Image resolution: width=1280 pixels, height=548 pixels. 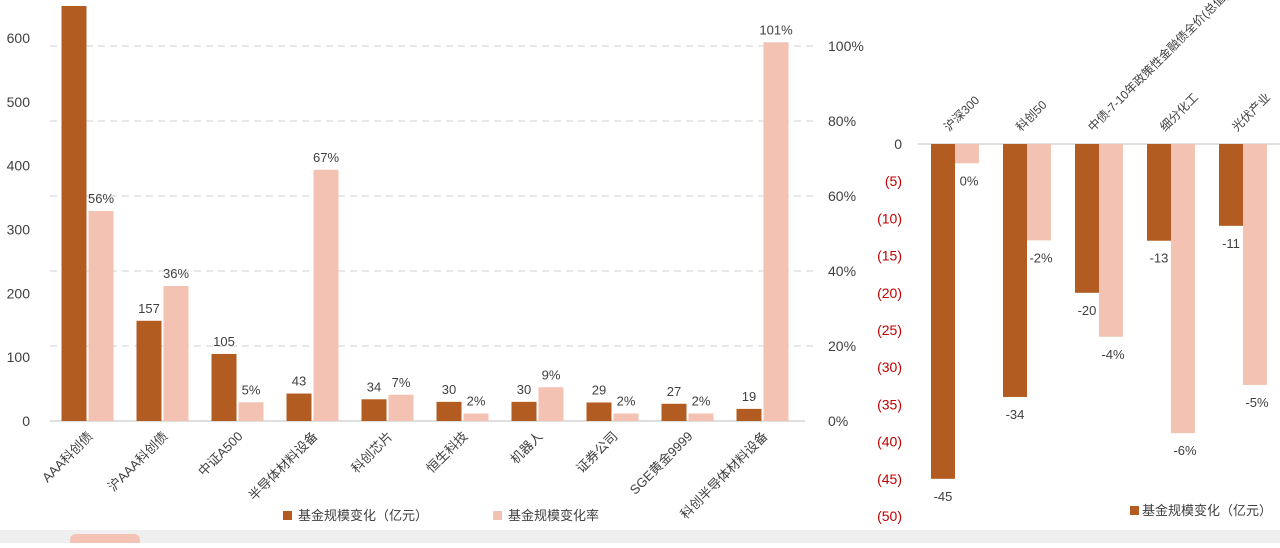 I want to click on y-left-tick-label: (50), so click(x=889, y=516).